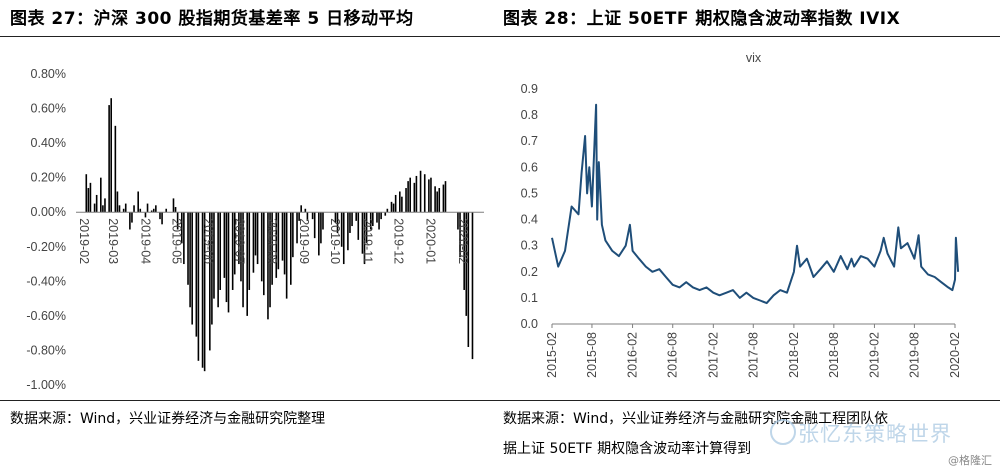 The height and width of the screenshot is (472, 1000). What do you see at coordinates (46, 281) in the screenshot?
I see `y-tick-label: -0.40%` at bounding box center [46, 281].